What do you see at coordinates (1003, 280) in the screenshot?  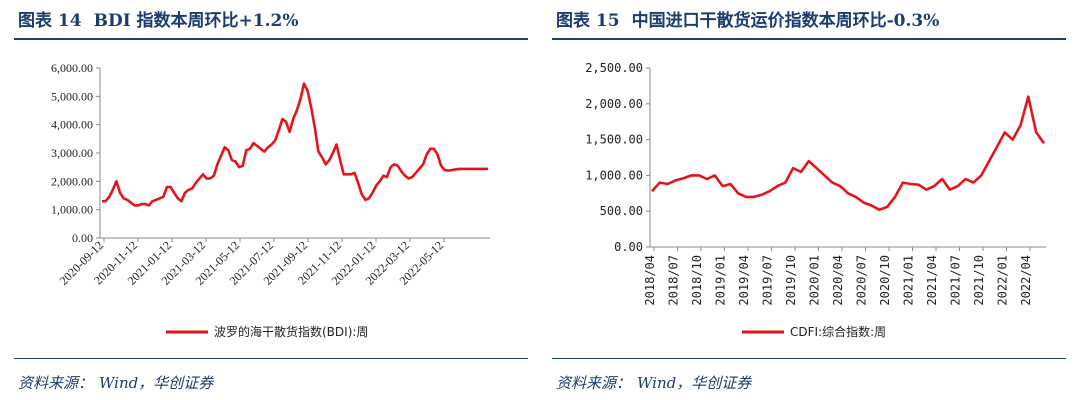 I see `x-tick-label: 2022/01` at bounding box center [1003, 280].